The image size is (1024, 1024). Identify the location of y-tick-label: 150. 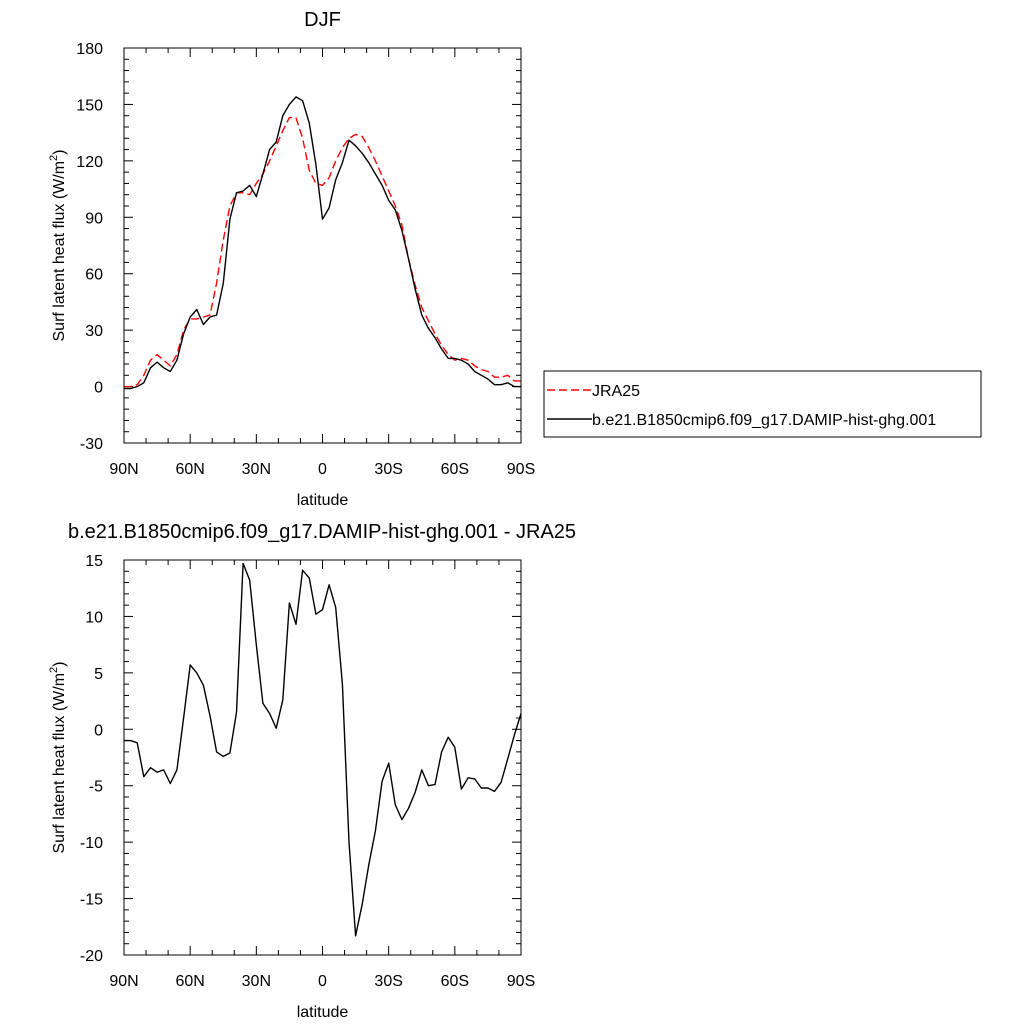
(89, 105).